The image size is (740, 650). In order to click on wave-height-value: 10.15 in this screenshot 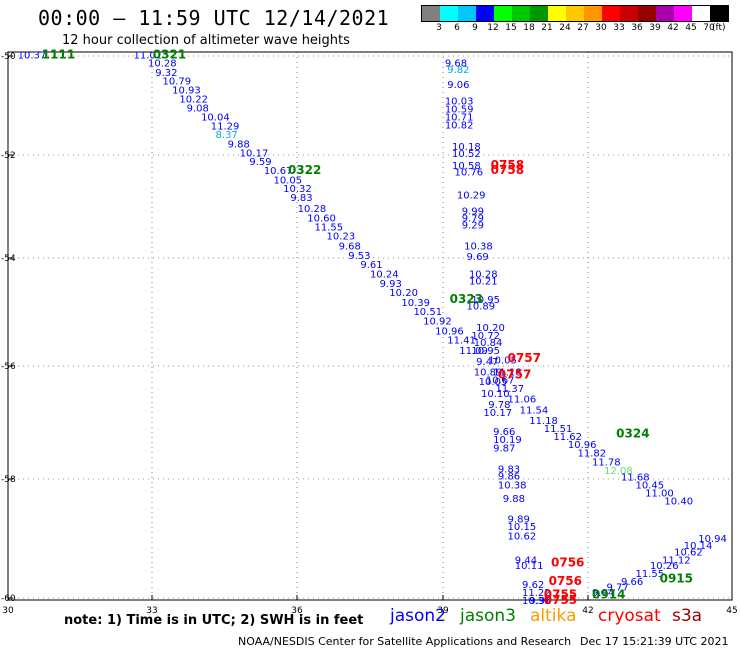, I will do `click(522, 527)`.